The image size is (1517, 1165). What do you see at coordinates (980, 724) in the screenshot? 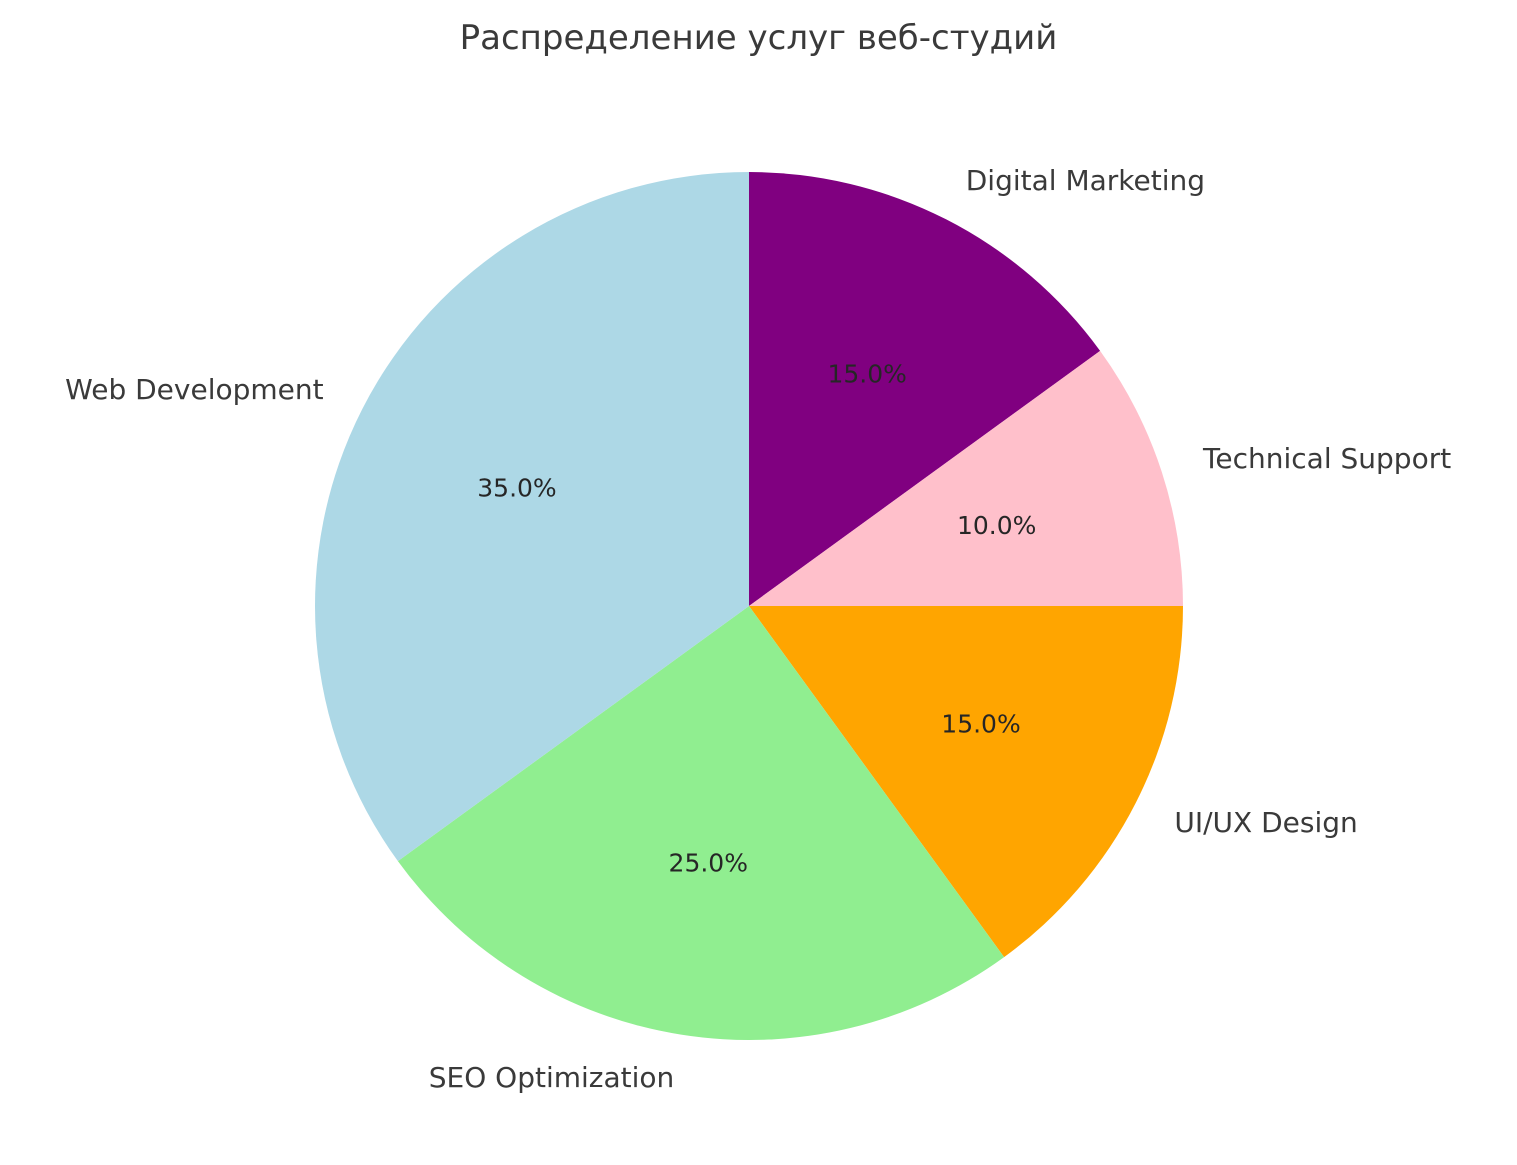
I see `pie-percent-ui-ux-design: 15.0%` at bounding box center [980, 724].